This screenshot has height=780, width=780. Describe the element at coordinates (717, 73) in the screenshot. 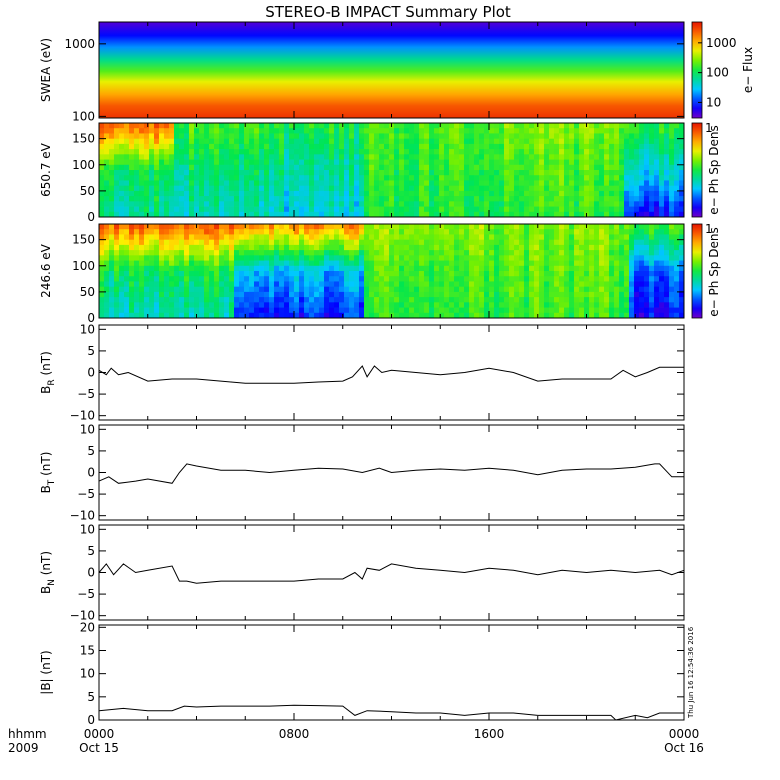

I see `colorbar-tick-label: 100` at that location.